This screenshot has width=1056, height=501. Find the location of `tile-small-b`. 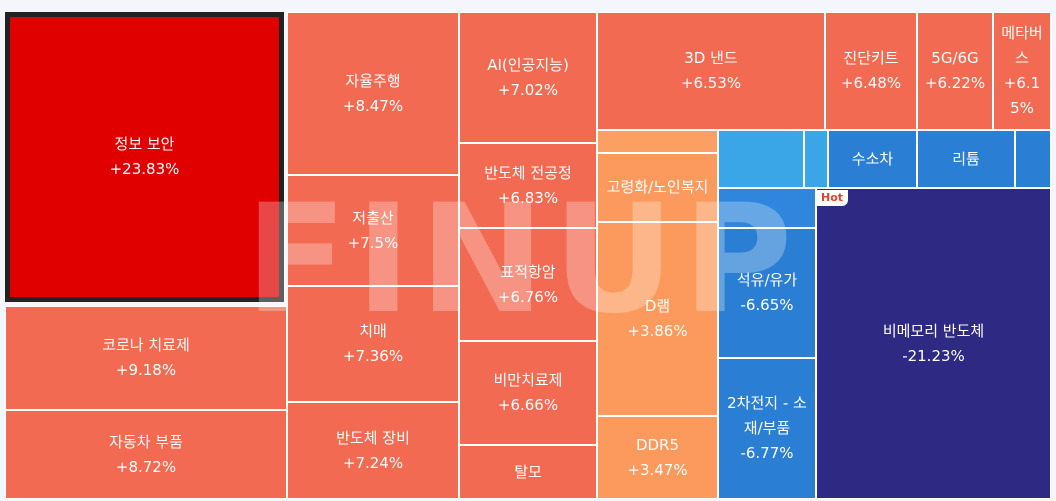

tile-small-b is located at coordinates (761, 159).